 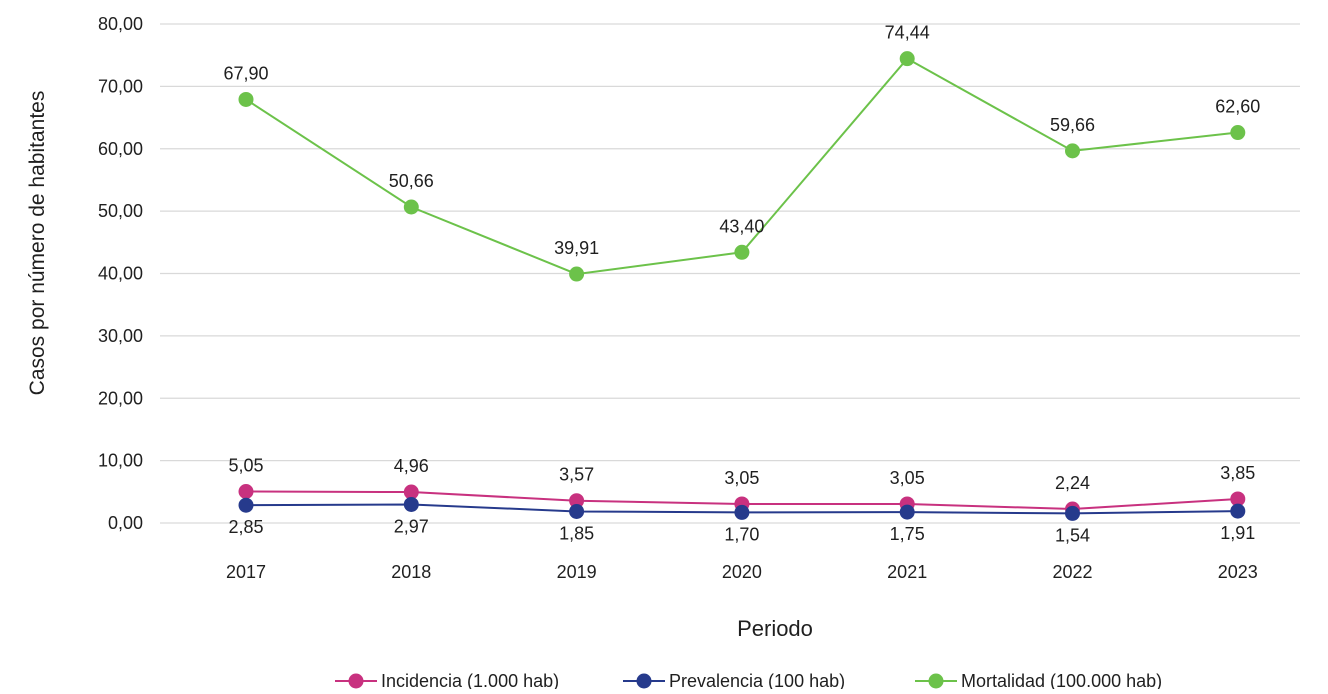 What do you see at coordinates (120, 336) in the screenshot?
I see `y-tick-label: 30,00` at bounding box center [120, 336].